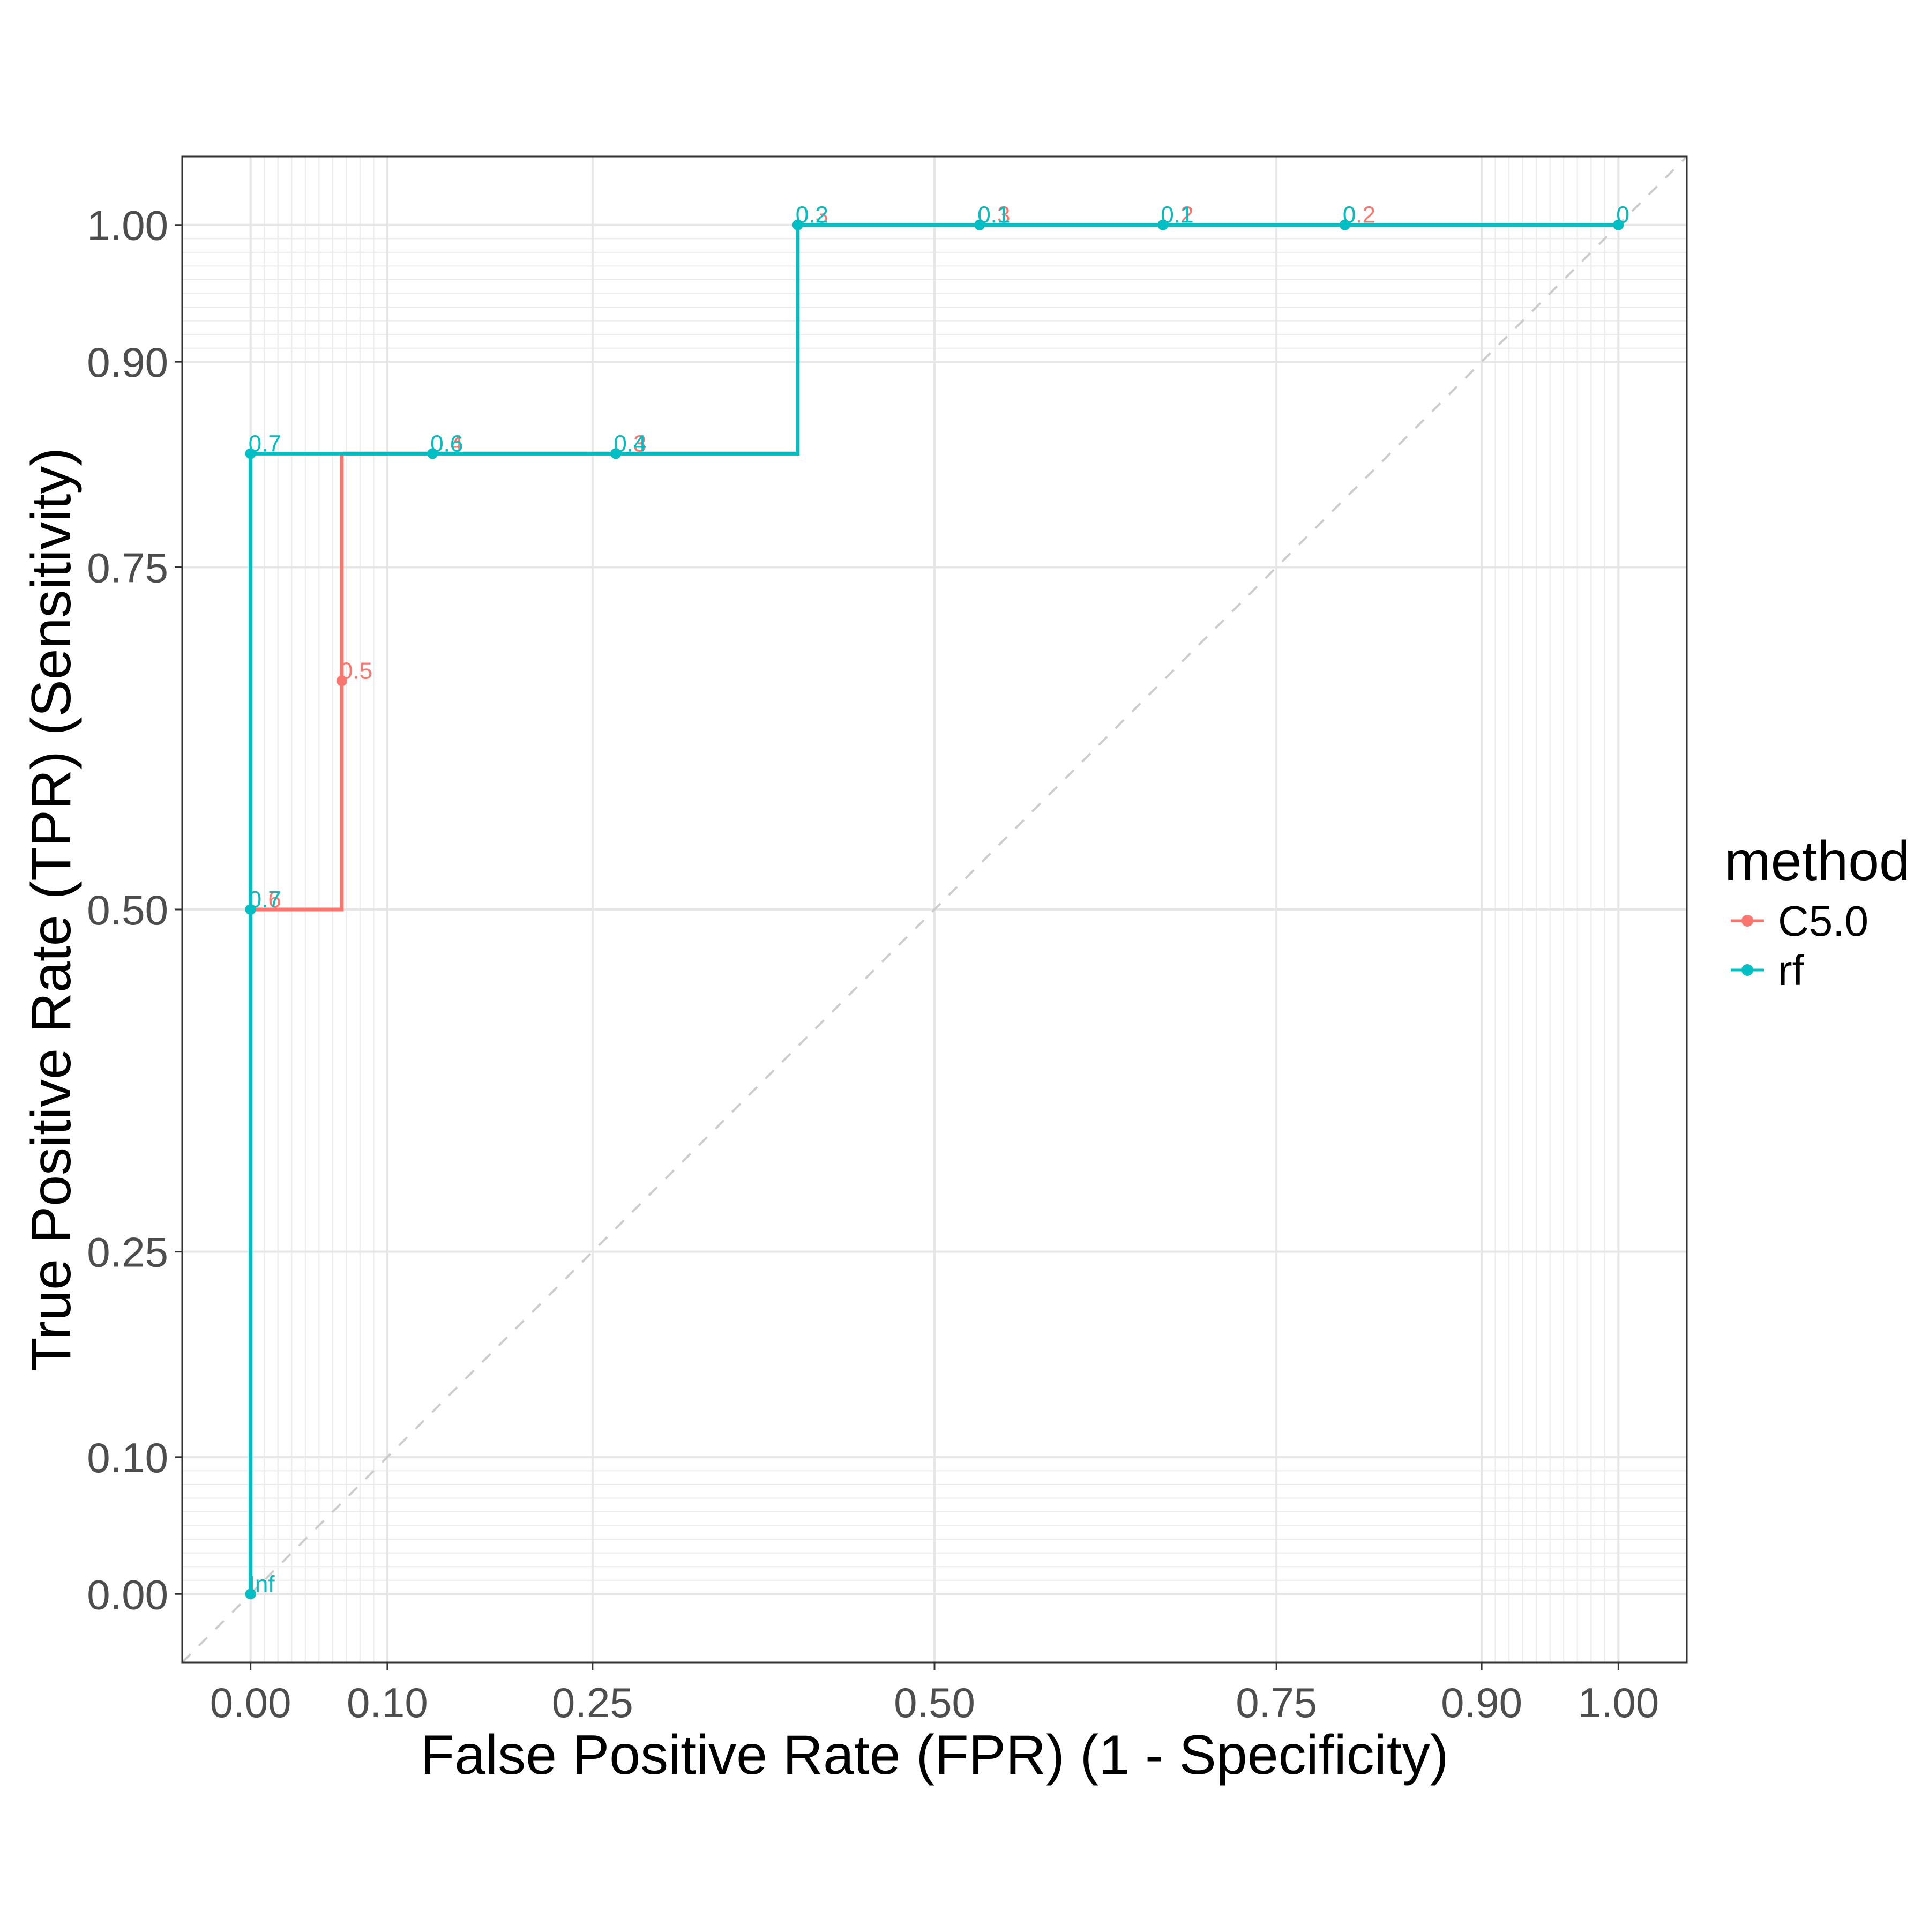 This screenshot has height=1932, width=1929. I want to click on x-tick-label: 0.00, so click(251, 1702).